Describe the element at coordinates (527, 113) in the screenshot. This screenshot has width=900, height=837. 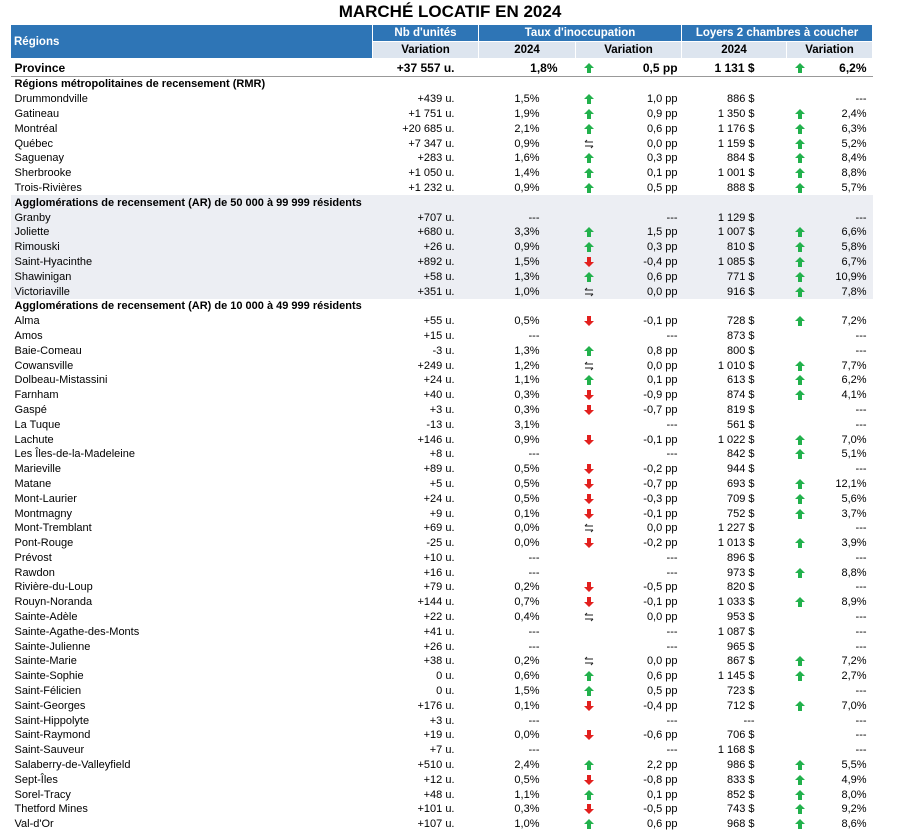
I see `vacancy-rate: 1,9%` at that location.